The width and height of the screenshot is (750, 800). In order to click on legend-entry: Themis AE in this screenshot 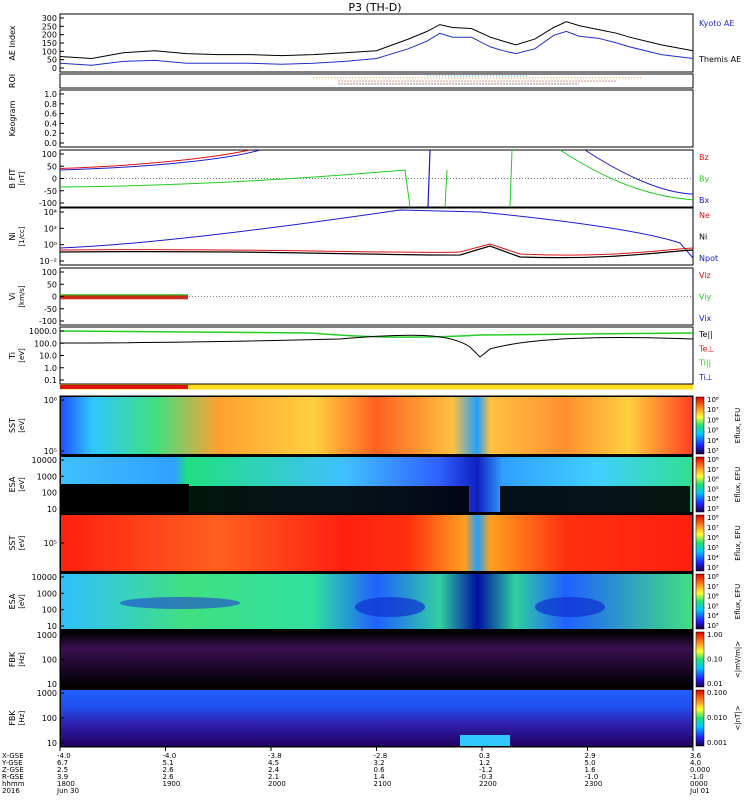, I will do `click(719, 59)`.